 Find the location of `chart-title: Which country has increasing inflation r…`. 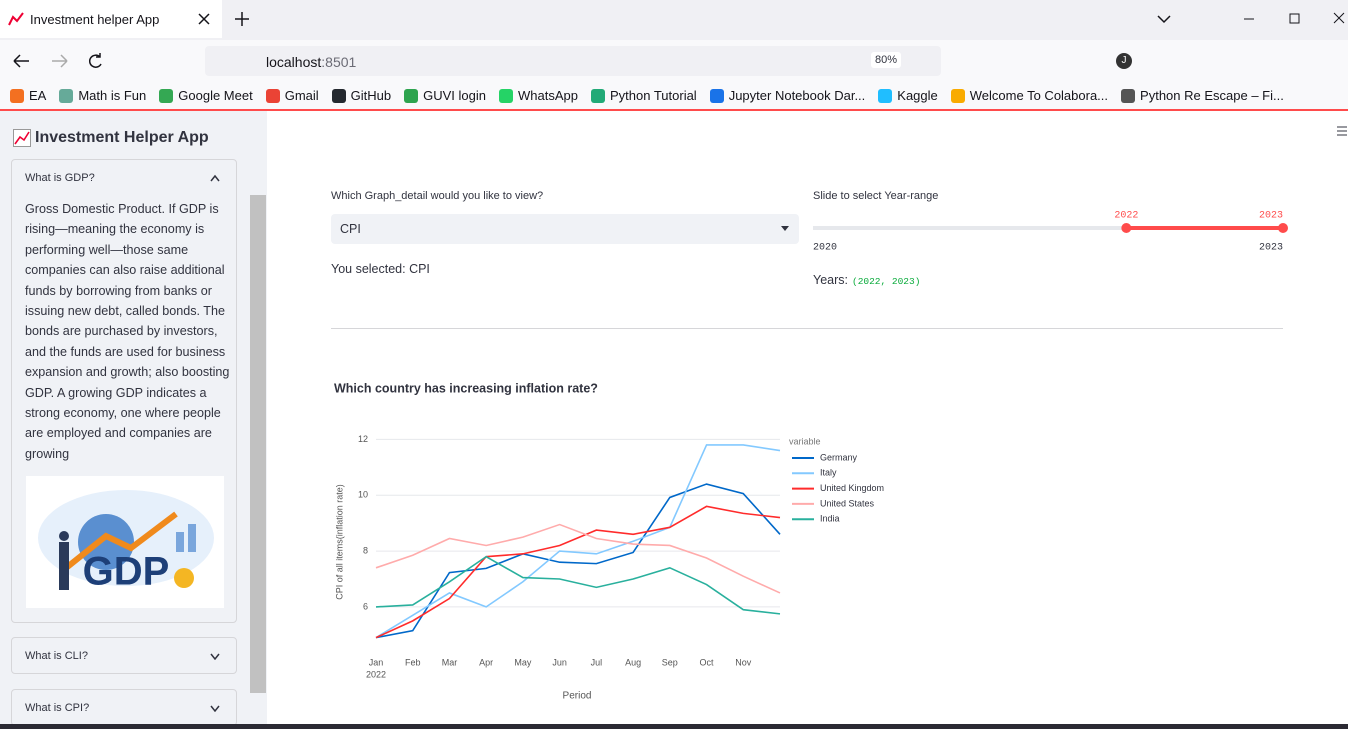

chart-title: Which country has increasing inflation r… is located at coordinates (466, 388).